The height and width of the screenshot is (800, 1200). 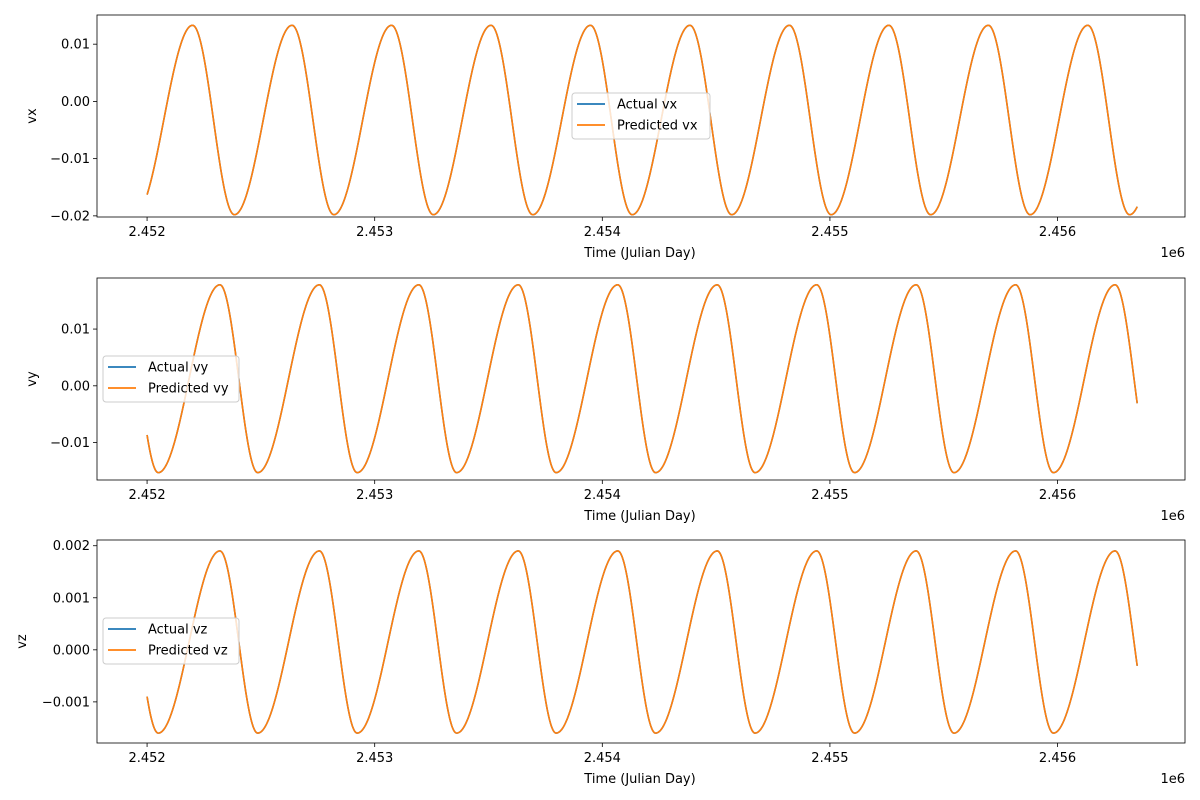 I want to click on y-tick-label: 0.002, so click(x=71, y=546).